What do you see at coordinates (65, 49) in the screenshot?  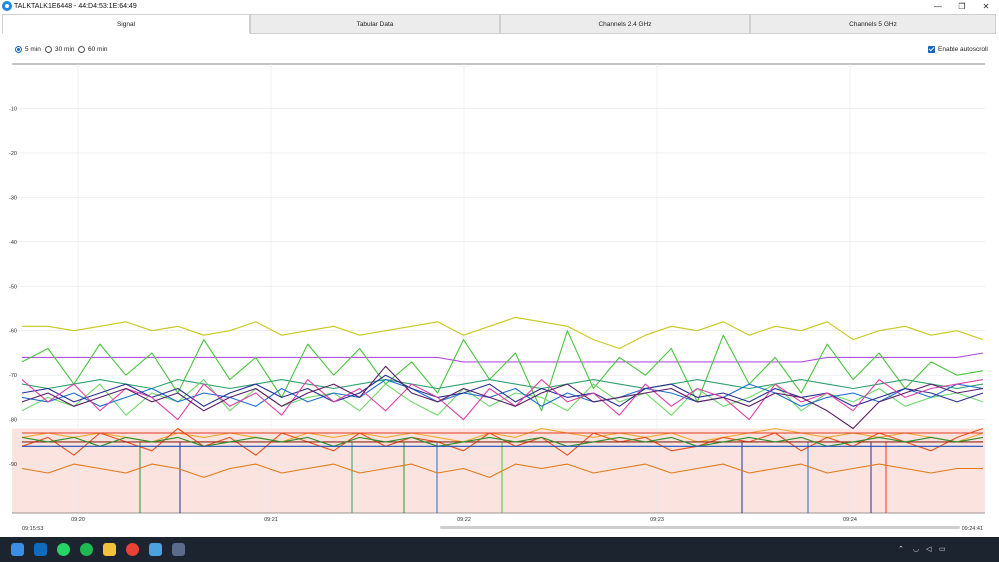 I see `radio-30-min-label: 30 min` at bounding box center [65, 49].